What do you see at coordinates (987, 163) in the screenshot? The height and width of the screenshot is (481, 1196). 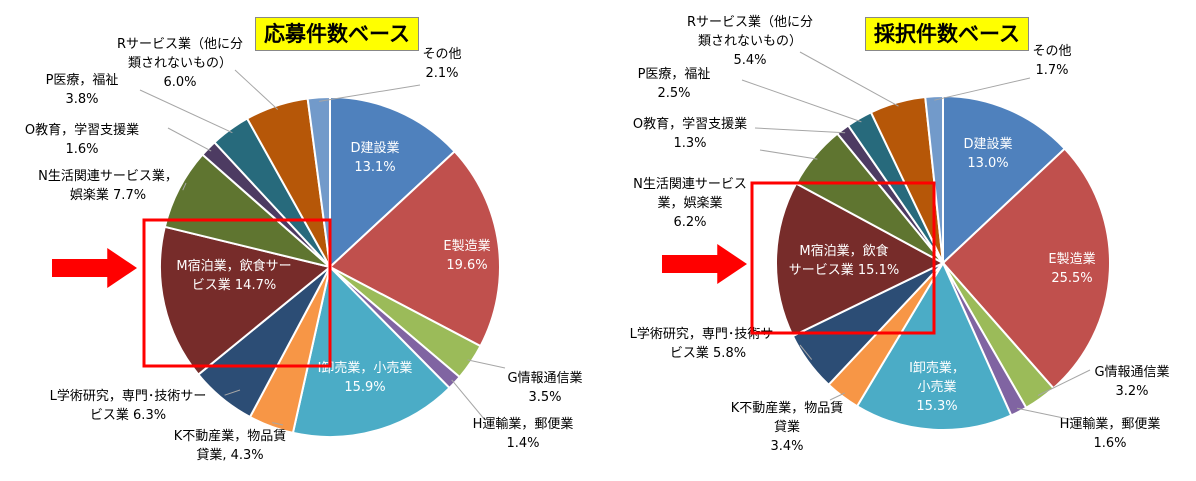 I see `data-label-line: 13.0%` at bounding box center [987, 163].